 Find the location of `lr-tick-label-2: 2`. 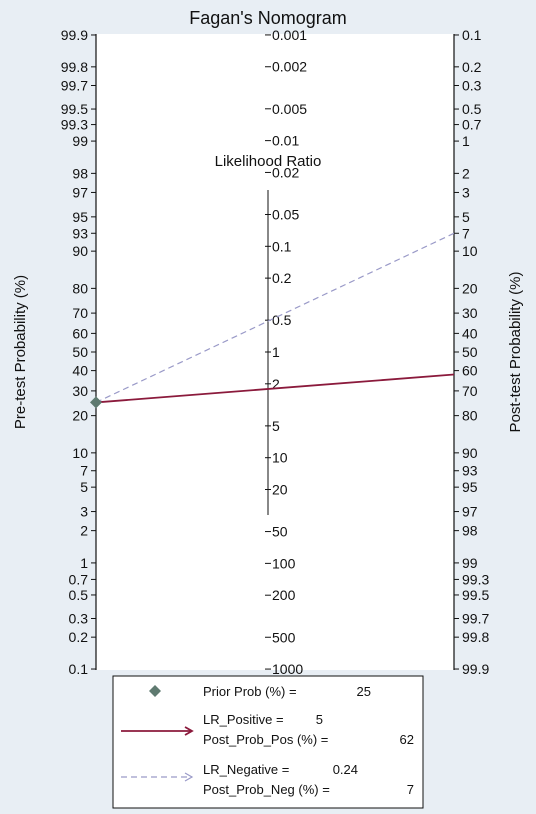

lr-tick-label-2: 2 is located at coordinates (276, 384).